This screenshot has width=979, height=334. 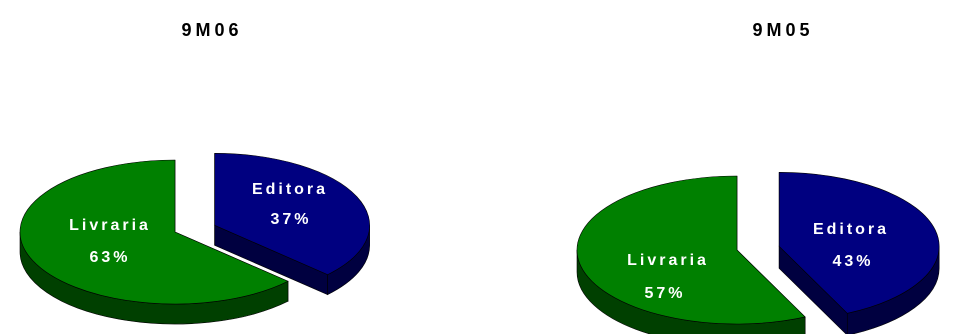 I want to click on slice-value-livraria: 57%, so click(x=664, y=293).